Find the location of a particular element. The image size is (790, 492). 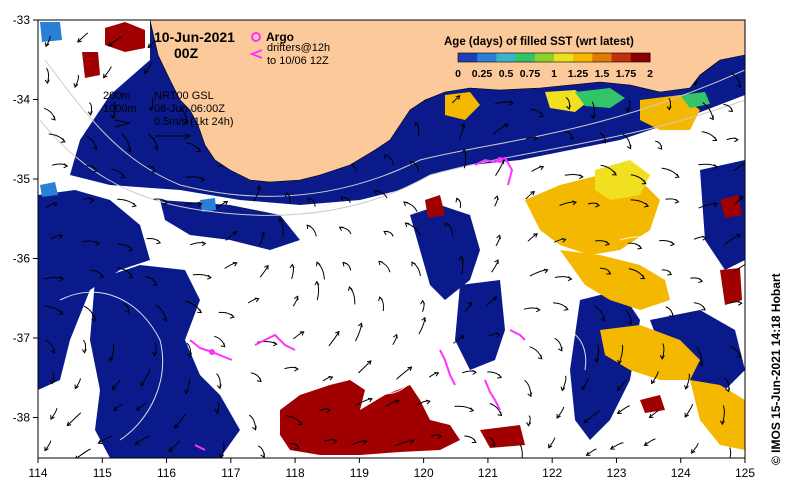

map-time: 00Z is located at coordinates (186, 53).